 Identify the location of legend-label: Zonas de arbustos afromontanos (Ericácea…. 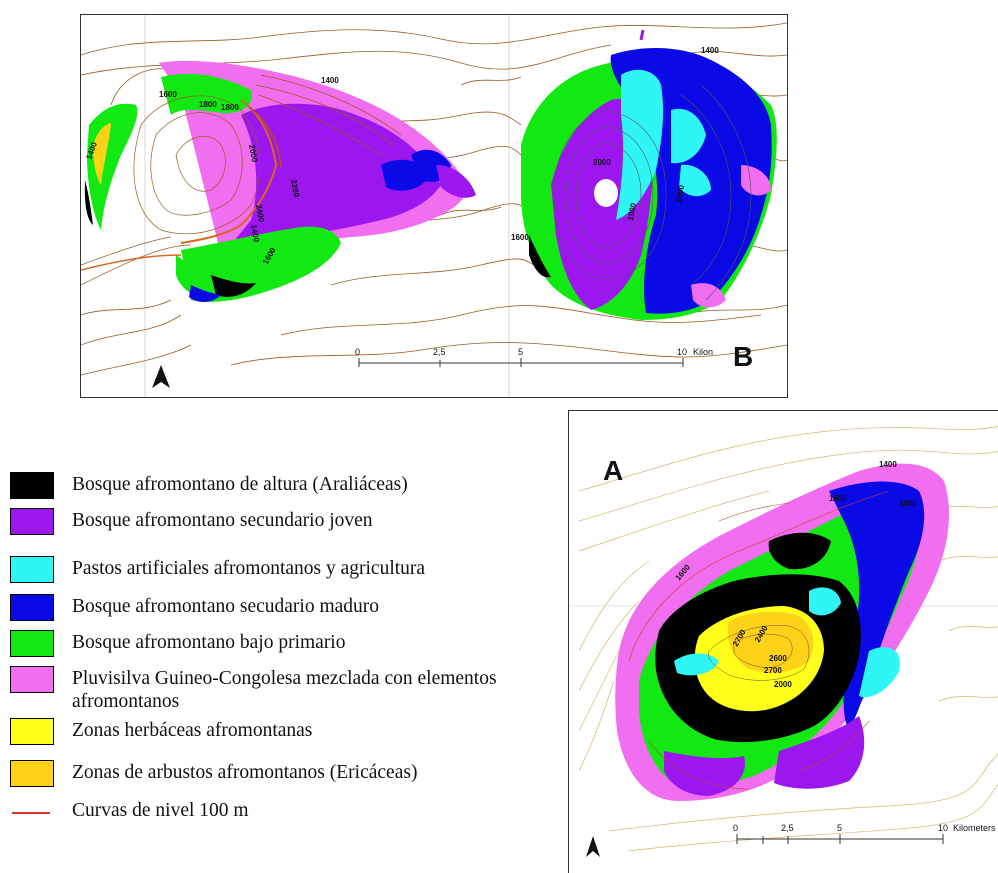
(245, 772).